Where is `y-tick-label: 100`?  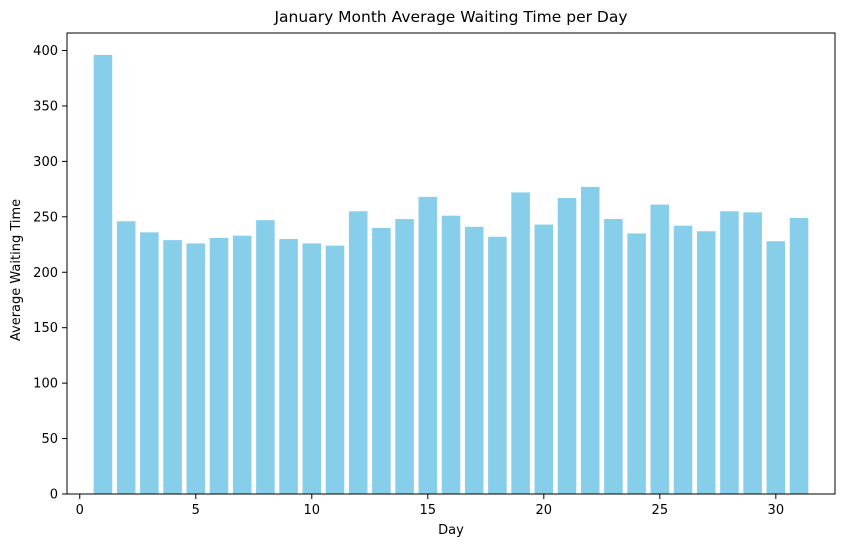 y-tick-label: 100 is located at coordinates (45, 384).